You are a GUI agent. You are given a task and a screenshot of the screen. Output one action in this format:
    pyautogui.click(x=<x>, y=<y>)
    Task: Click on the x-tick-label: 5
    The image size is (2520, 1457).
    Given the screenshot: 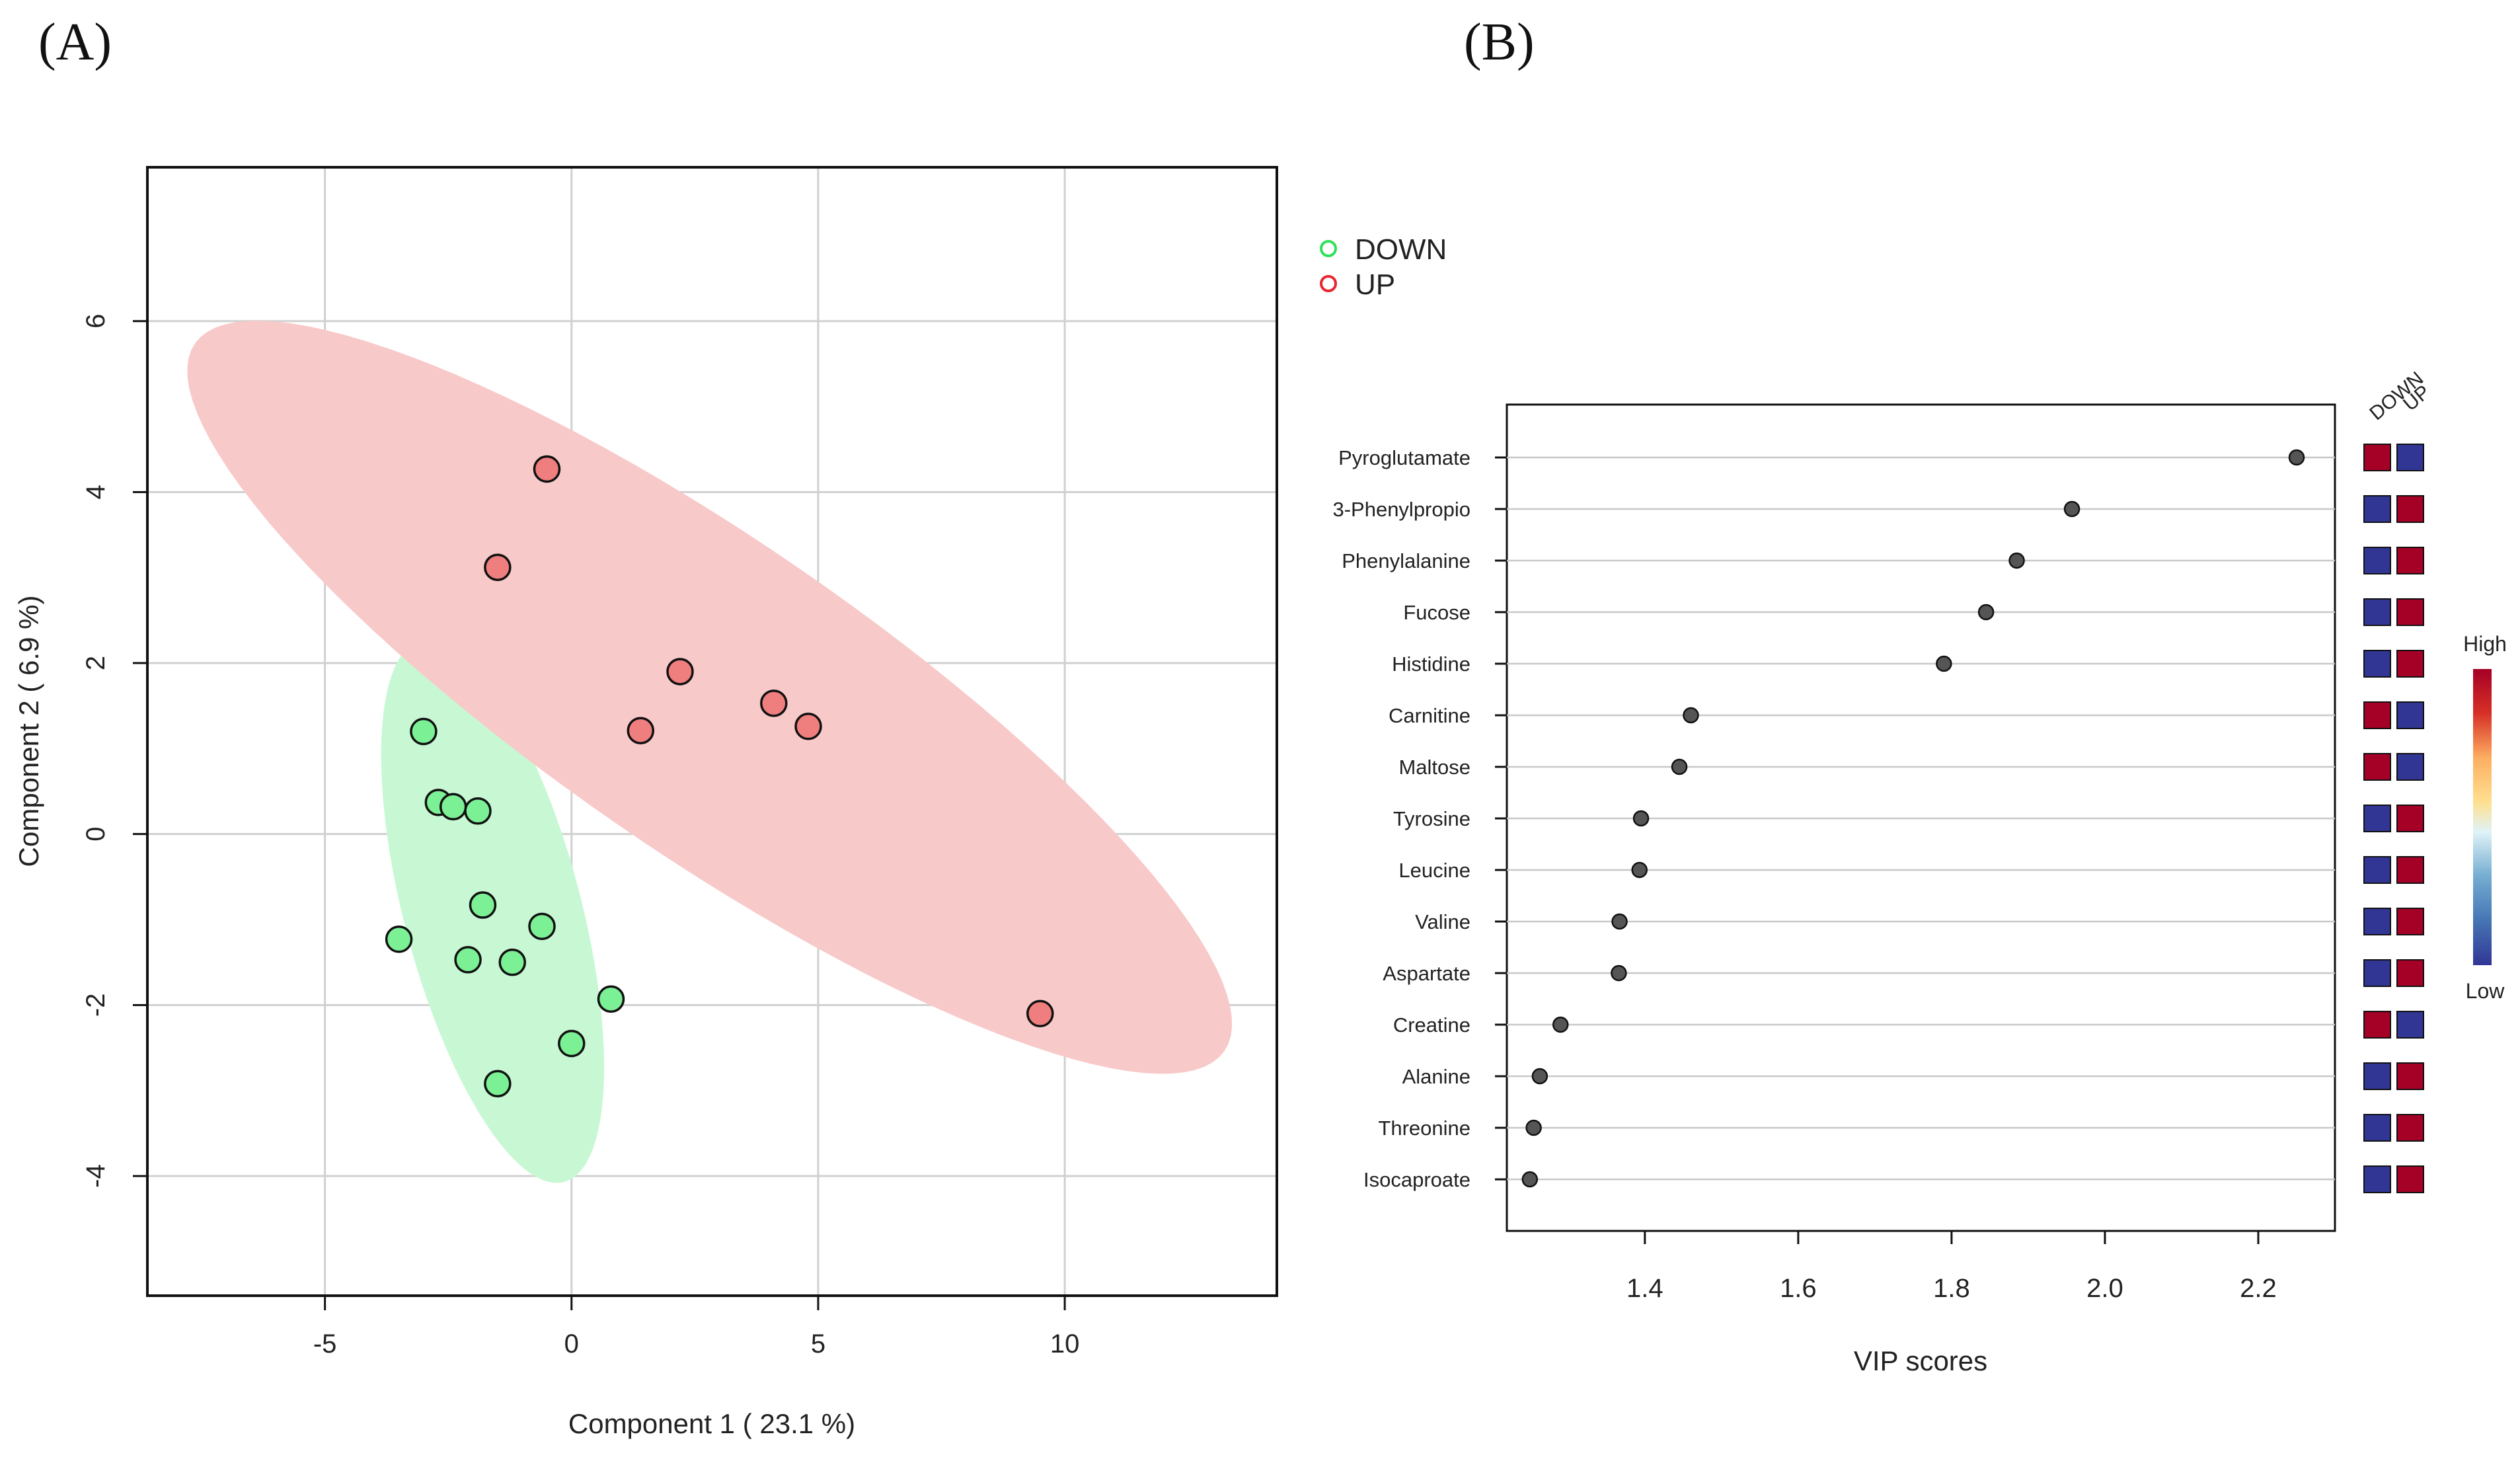 What is the action you would take?
    pyautogui.click(x=818, y=1344)
    